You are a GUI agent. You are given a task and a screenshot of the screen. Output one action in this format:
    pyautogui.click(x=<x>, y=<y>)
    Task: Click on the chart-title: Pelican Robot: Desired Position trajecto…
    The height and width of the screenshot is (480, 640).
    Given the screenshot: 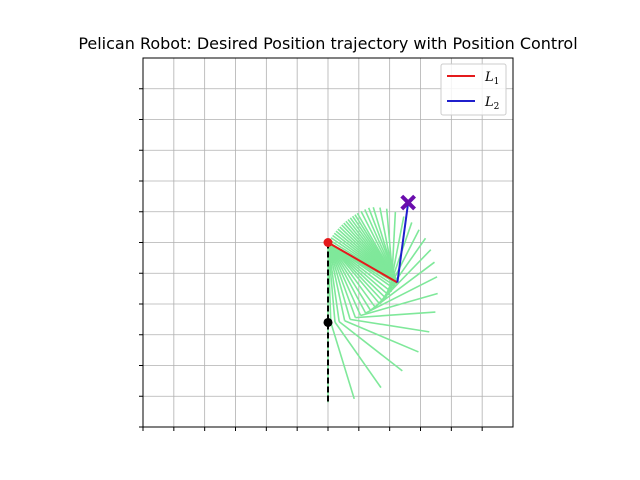 What is the action you would take?
    pyautogui.click(x=327, y=43)
    